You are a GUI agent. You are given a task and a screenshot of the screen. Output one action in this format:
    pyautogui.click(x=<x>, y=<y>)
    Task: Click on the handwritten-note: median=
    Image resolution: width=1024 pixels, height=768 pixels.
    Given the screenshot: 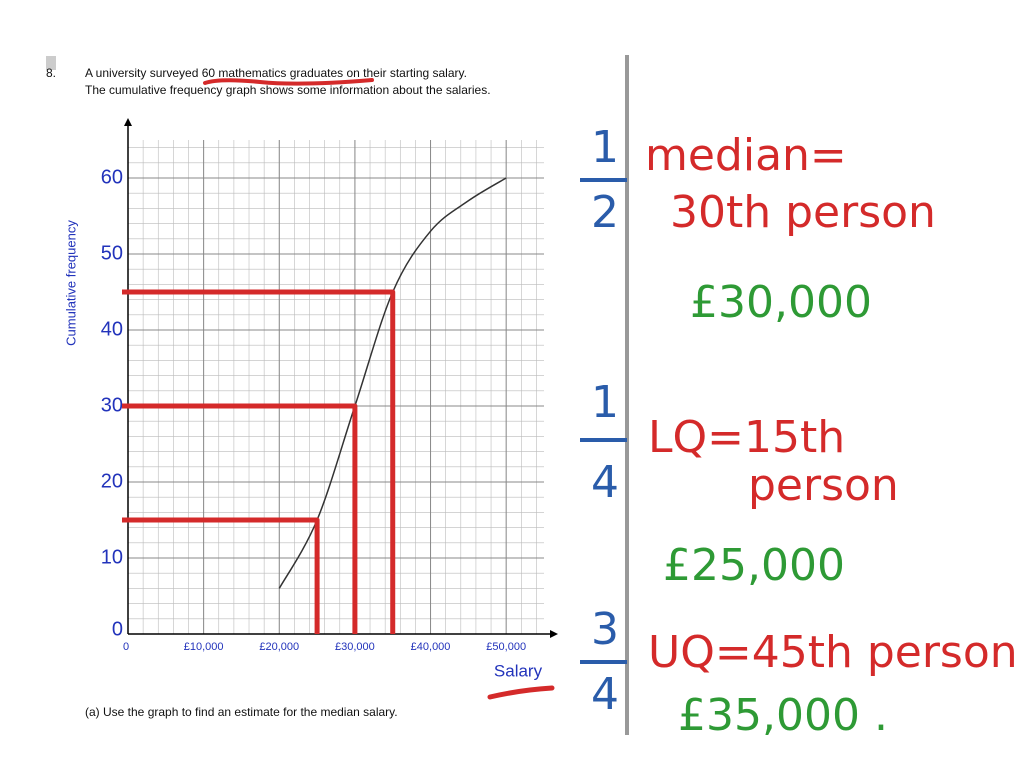 What is the action you would take?
    pyautogui.click(x=746, y=155)
    